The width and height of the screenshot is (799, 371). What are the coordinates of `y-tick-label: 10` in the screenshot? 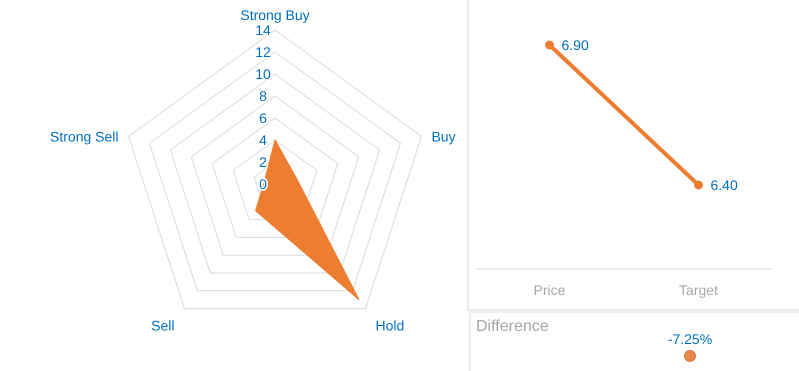 It's located at (263, 74).